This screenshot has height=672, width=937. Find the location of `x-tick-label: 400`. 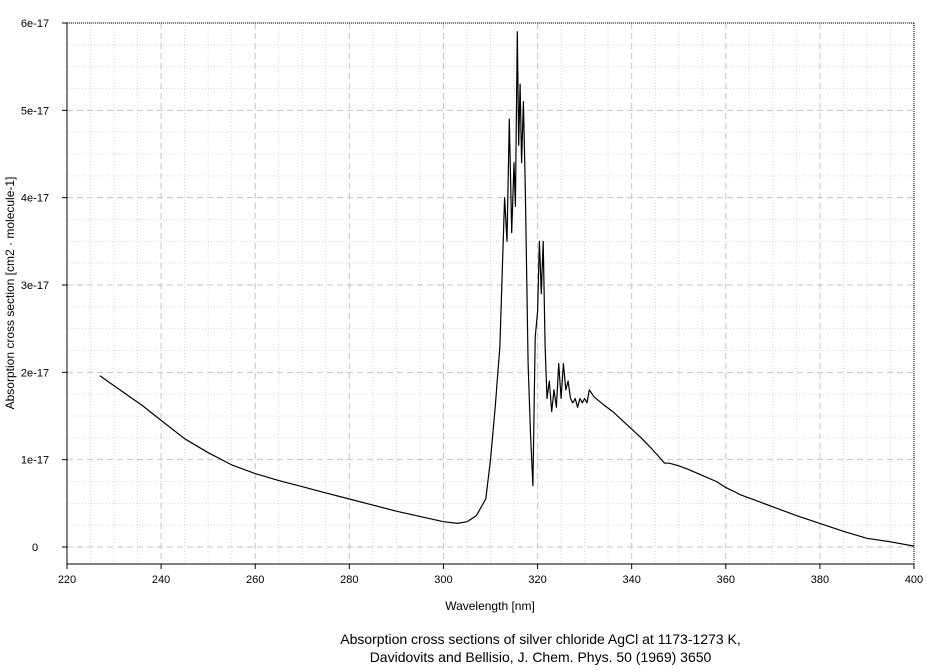

x-tick-label: 400 is located at coordinates (914, 580).